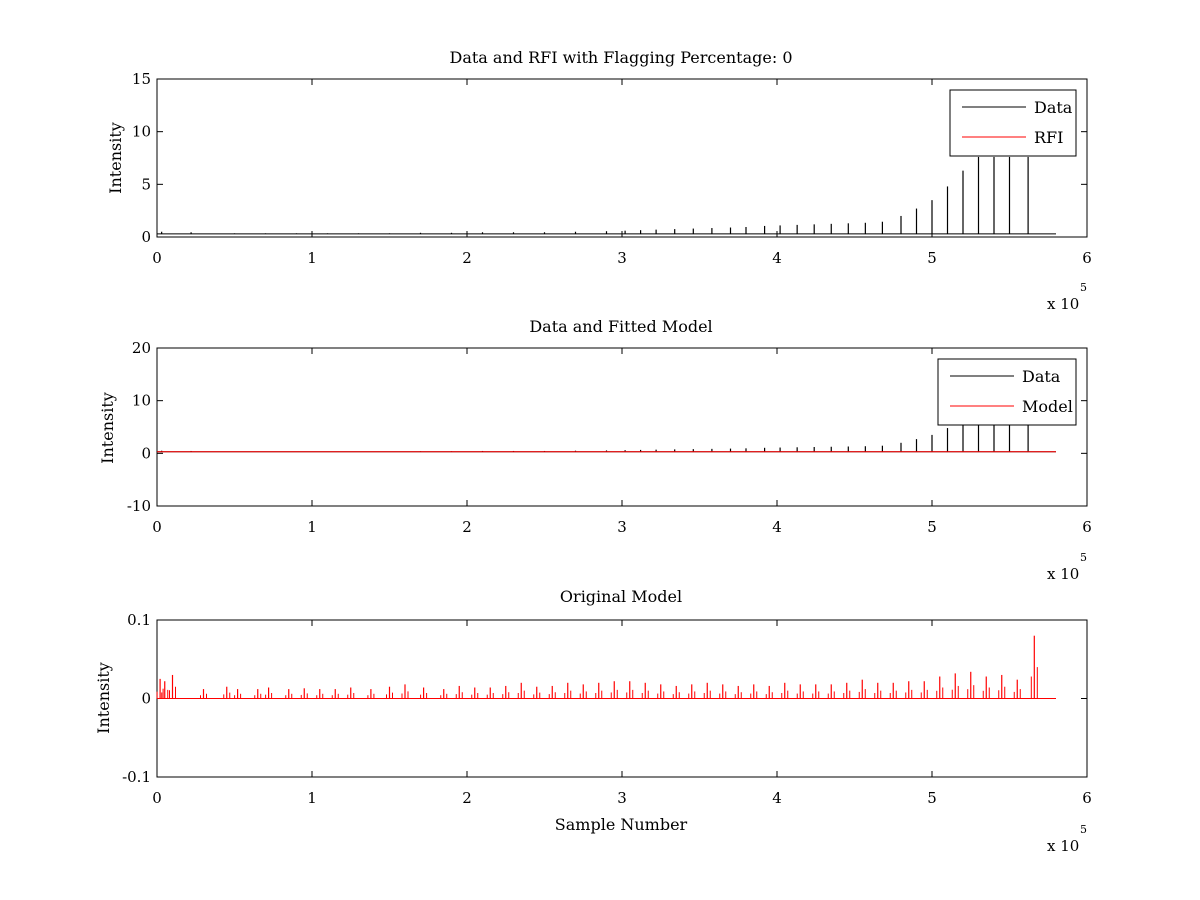 The width and height of the screenshot is (1200, 900). I want to click on y-tick-label: -10, so click(139, 506).